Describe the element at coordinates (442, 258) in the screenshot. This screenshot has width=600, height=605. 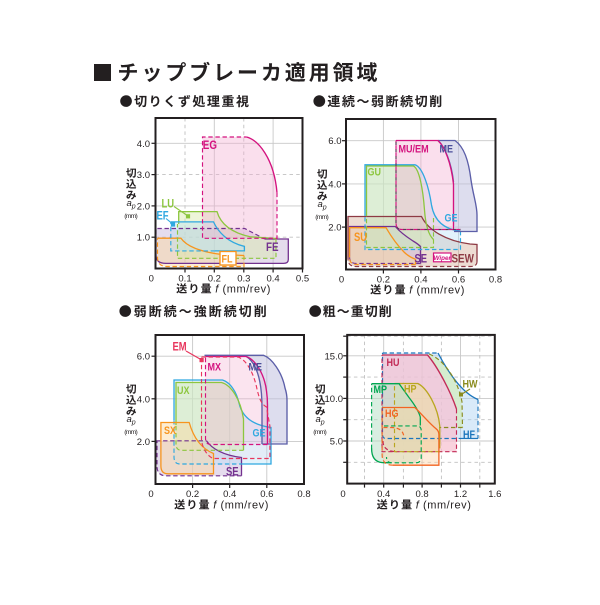
I see `svg-text: Wiper` at that location.